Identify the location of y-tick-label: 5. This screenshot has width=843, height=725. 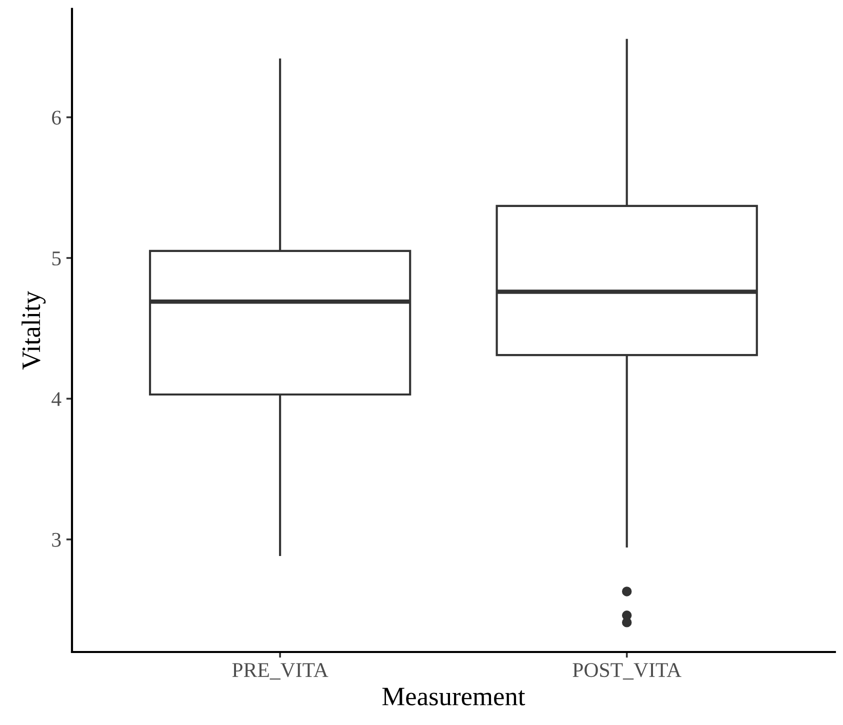
(56, 259).